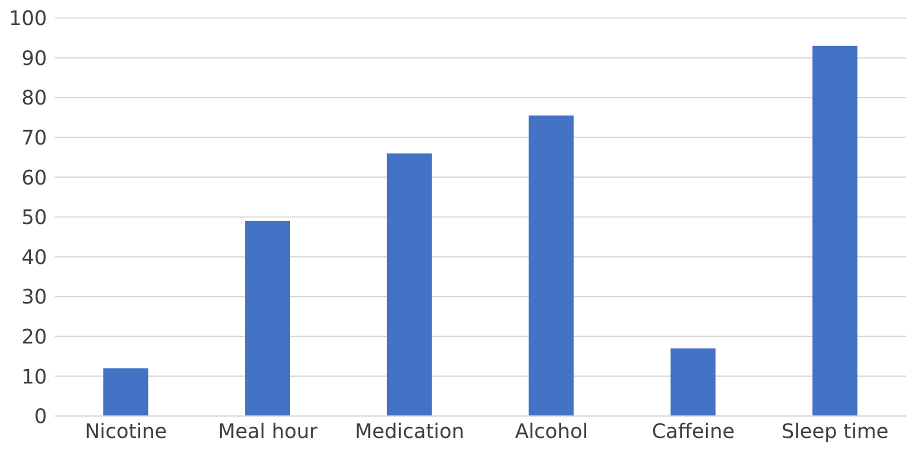 The image size is (912, 459). Describe the element at coordinates (34, 296) in the screenshot. I see `y-tick-label: 30` at that location.